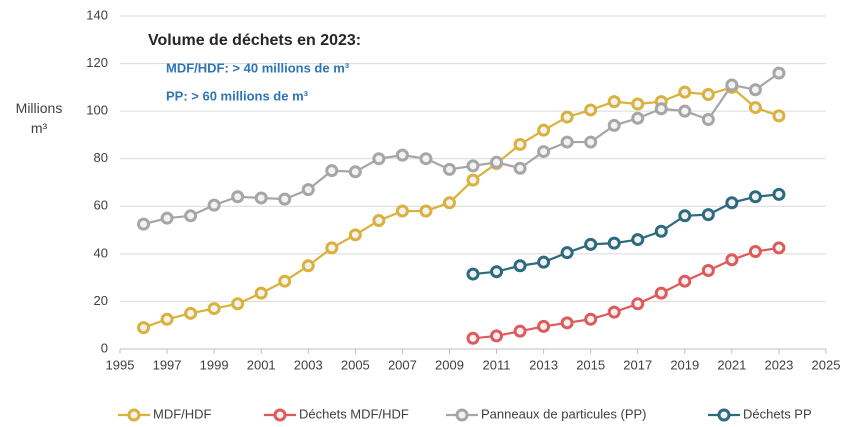  I want to click on annotation: Volume de déchets en 2023:, so click(254, 40).